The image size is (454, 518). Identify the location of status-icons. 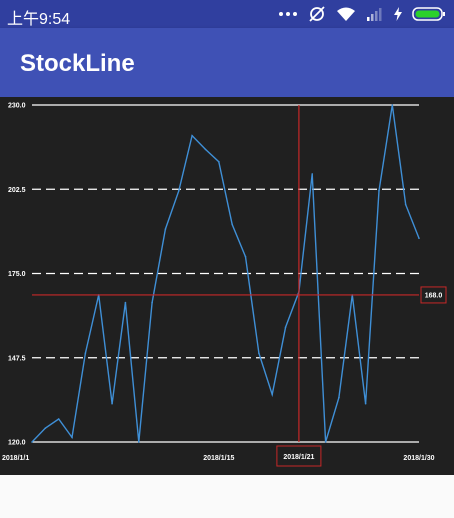
(362, 14).